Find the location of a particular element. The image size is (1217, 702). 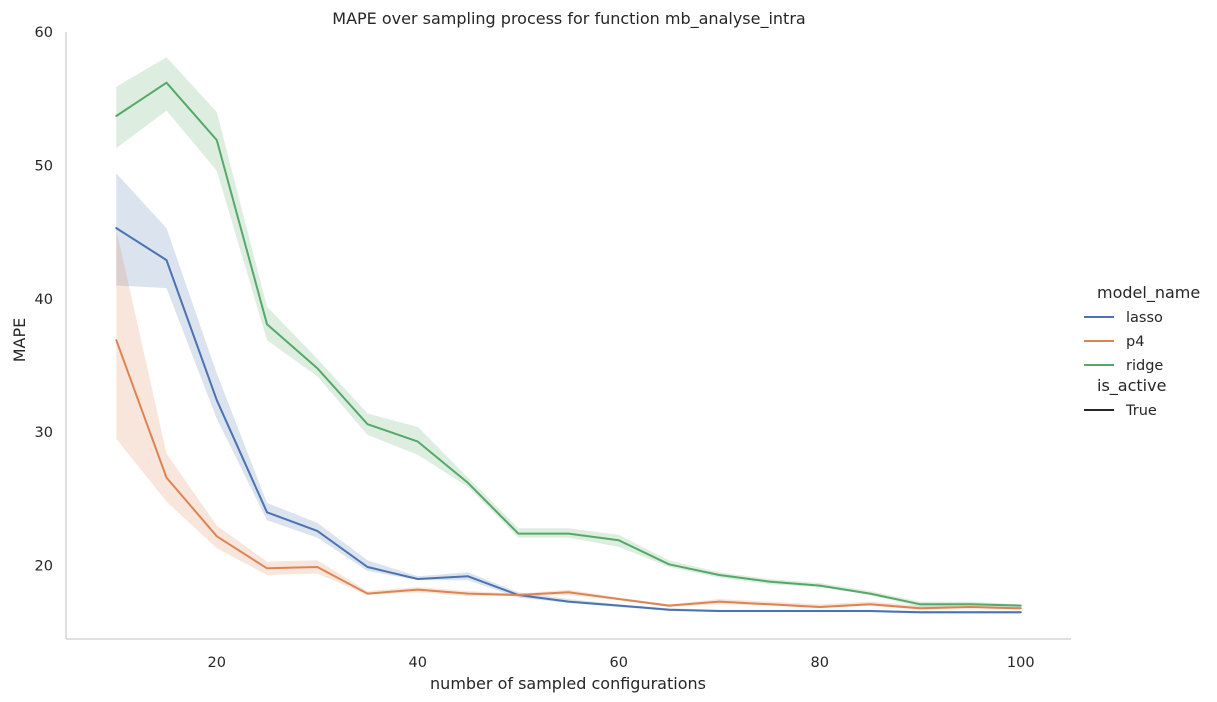

y-tick-label: 20 is located at coordinates (44, 567).